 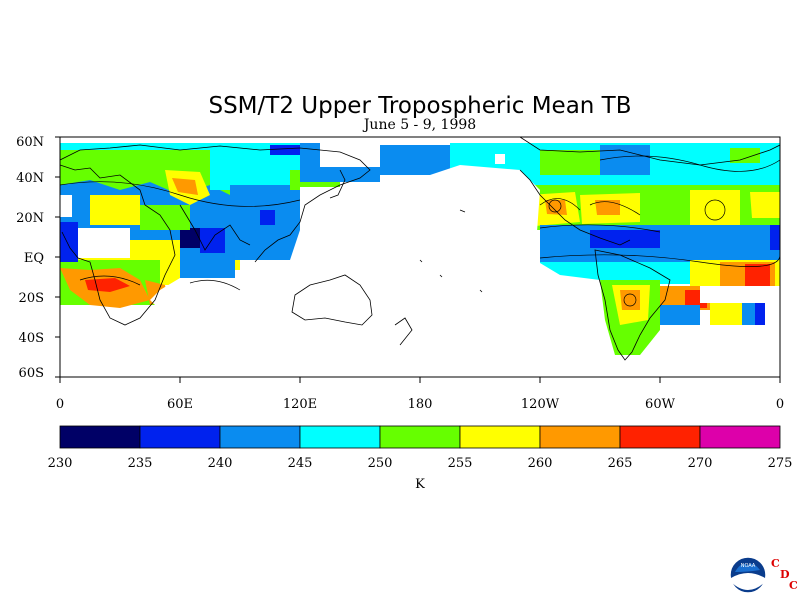 I want to click on lon-tick-label: 120E, so click(x=300, y=404).